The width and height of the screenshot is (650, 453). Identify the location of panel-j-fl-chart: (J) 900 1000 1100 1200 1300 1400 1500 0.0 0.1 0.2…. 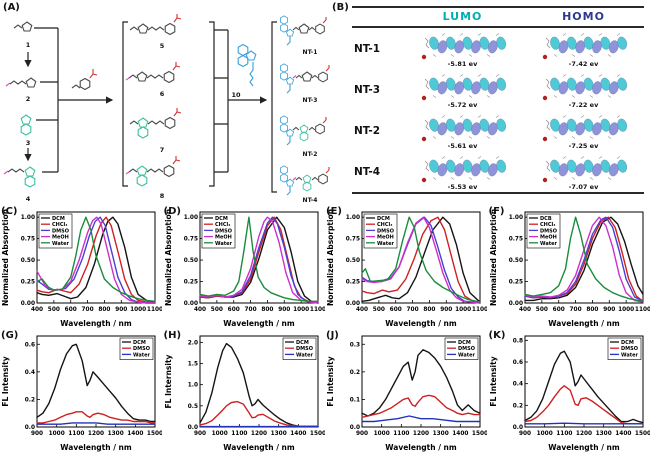
(406, 391).